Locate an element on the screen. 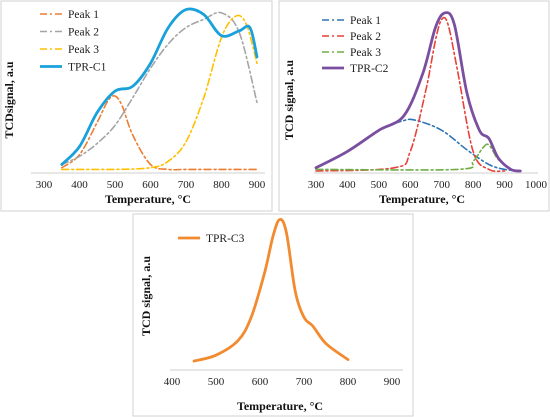 This screenshot has height=417, width=550. c3-x-tick-label: 600 is located at coordinates (260, 382).